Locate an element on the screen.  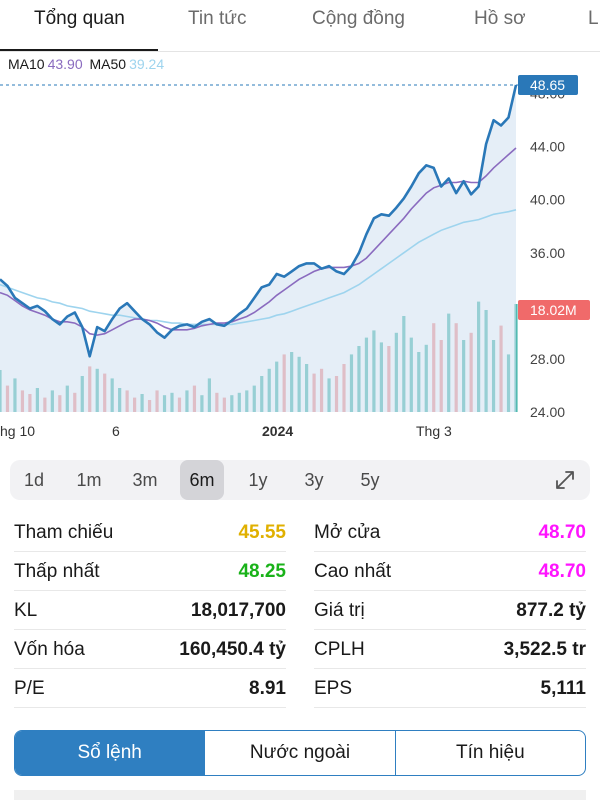
stat-reference: Tham chiếu 45.55 is located at coordinates (150, 532).